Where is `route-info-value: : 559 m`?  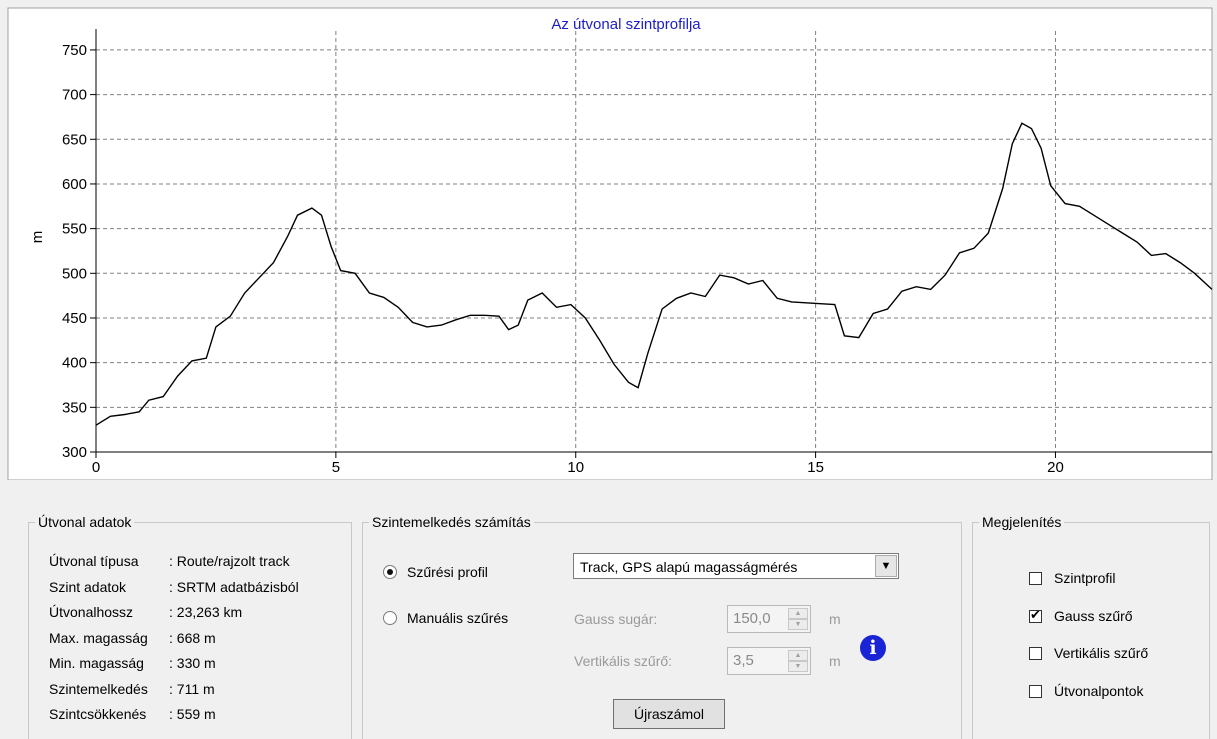
route-info-value: : 559 m is located at coordinates (192, 714).